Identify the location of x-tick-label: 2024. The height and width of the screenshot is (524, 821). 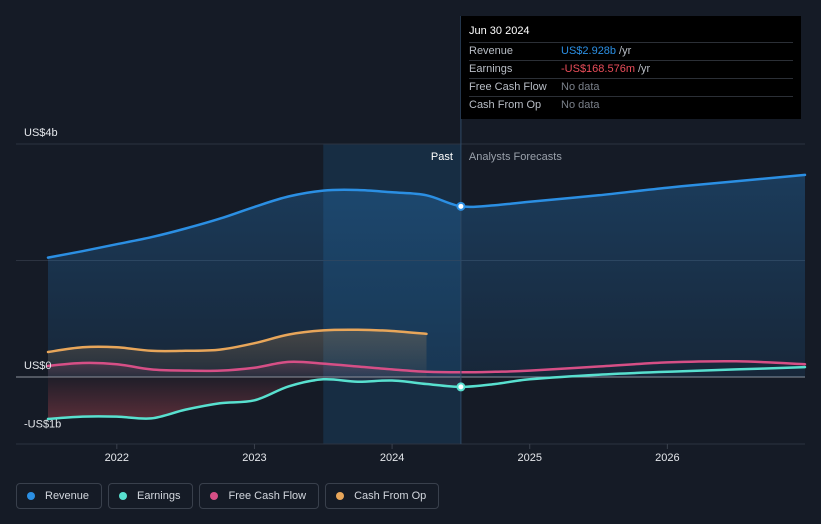
(392, 458).